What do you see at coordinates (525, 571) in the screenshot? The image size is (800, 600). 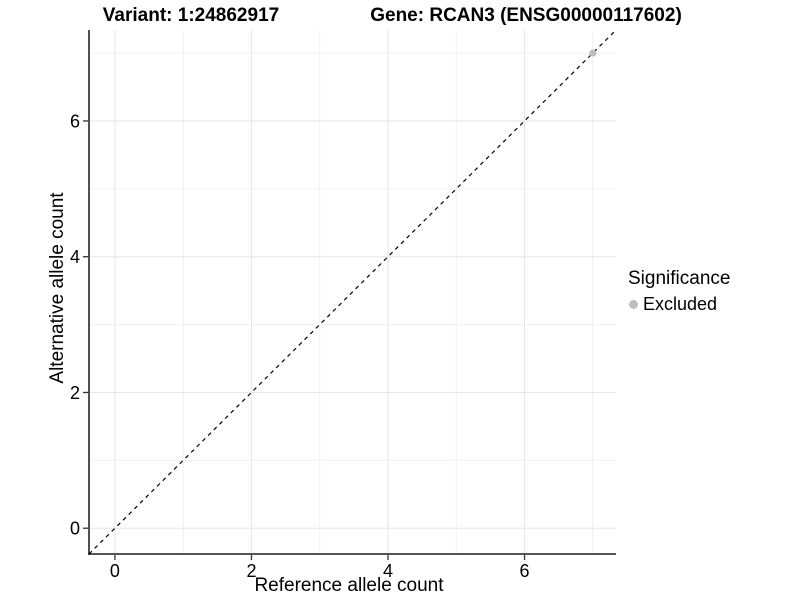 I see `x-tick-label: 6` at bounding box center [525, 571].